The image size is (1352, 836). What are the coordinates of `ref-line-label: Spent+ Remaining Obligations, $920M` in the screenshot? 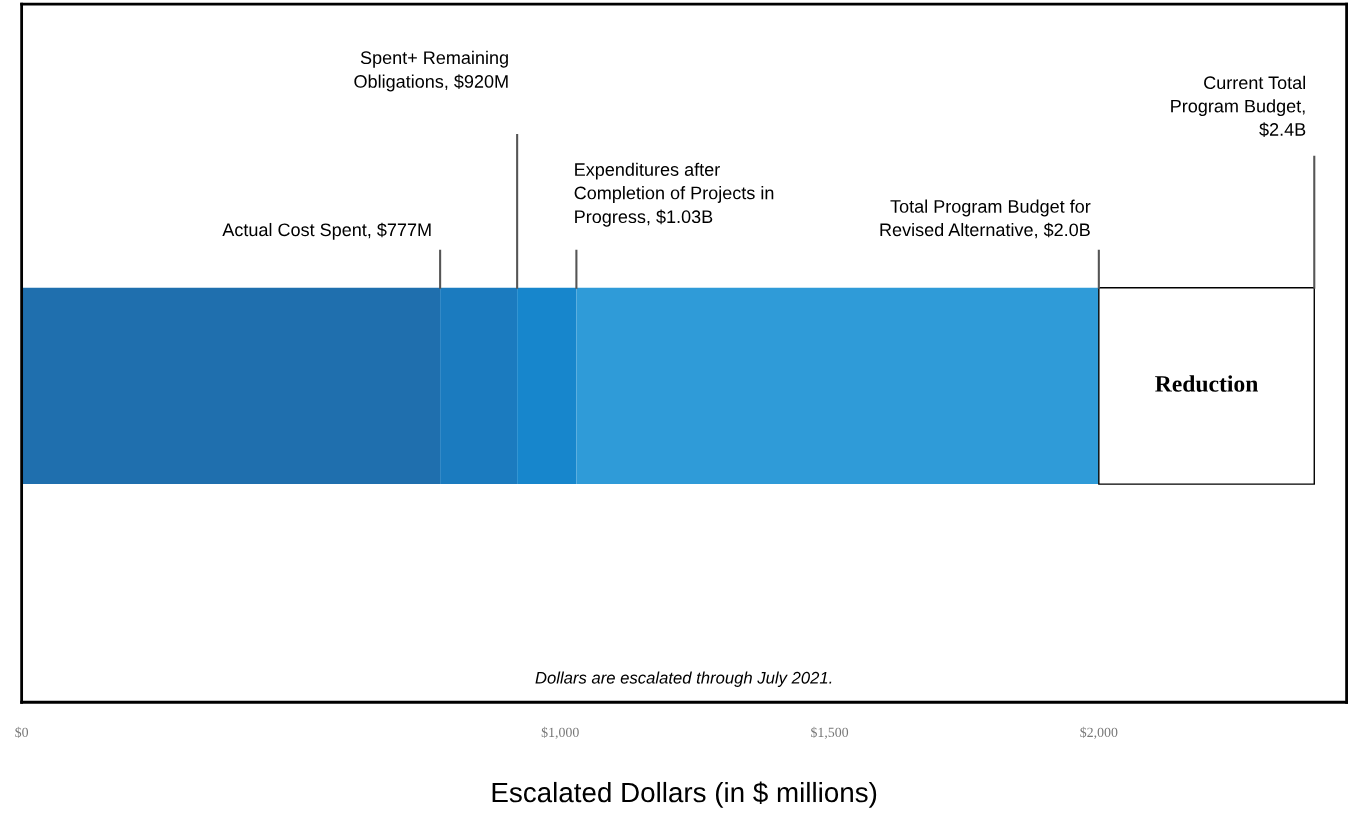 It's located at (431, 71).